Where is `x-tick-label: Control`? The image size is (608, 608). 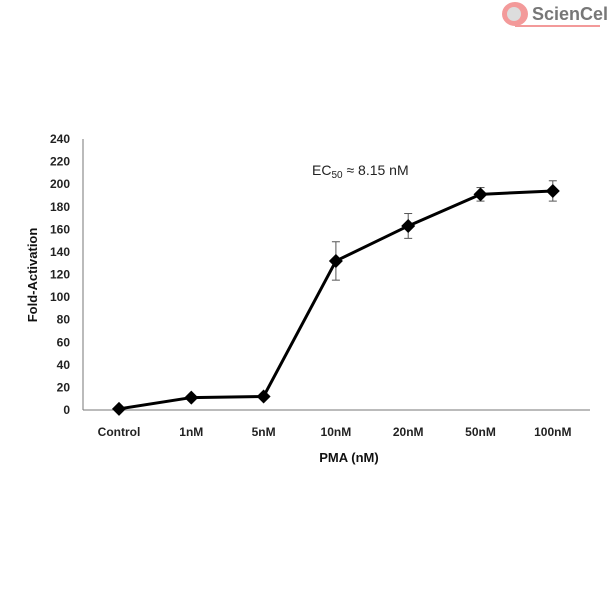
x-tick-label: Control is located at coordinates (119, 432).